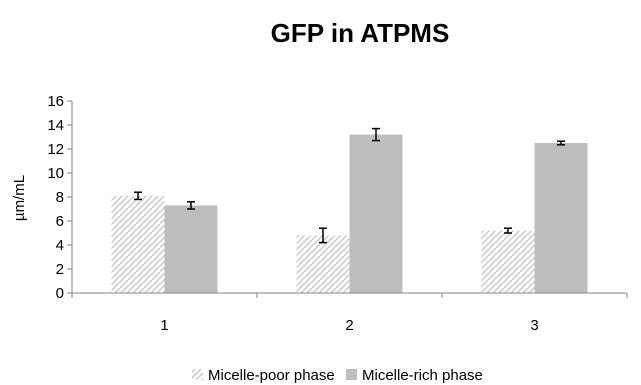 The width and height of the screenshot is (641, 385). Describe the element at coordinates (60, 293) in the screenshot. I see `y-tick-label: 0` at that location.